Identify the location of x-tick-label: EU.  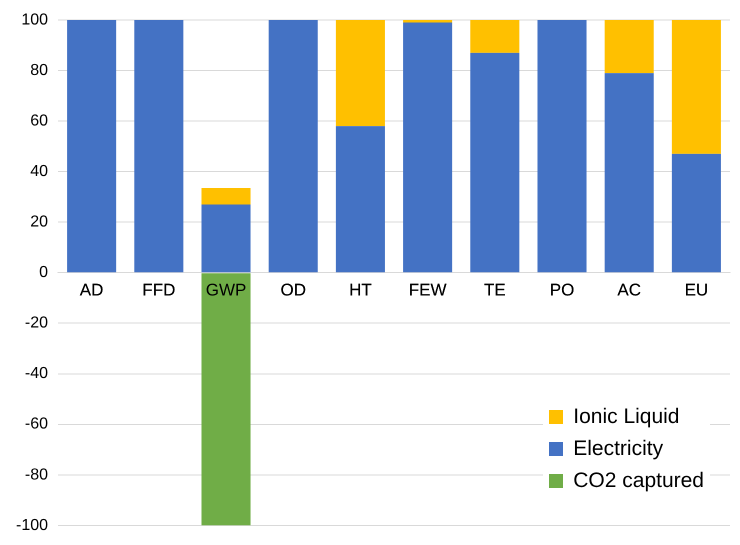
(696, 290).